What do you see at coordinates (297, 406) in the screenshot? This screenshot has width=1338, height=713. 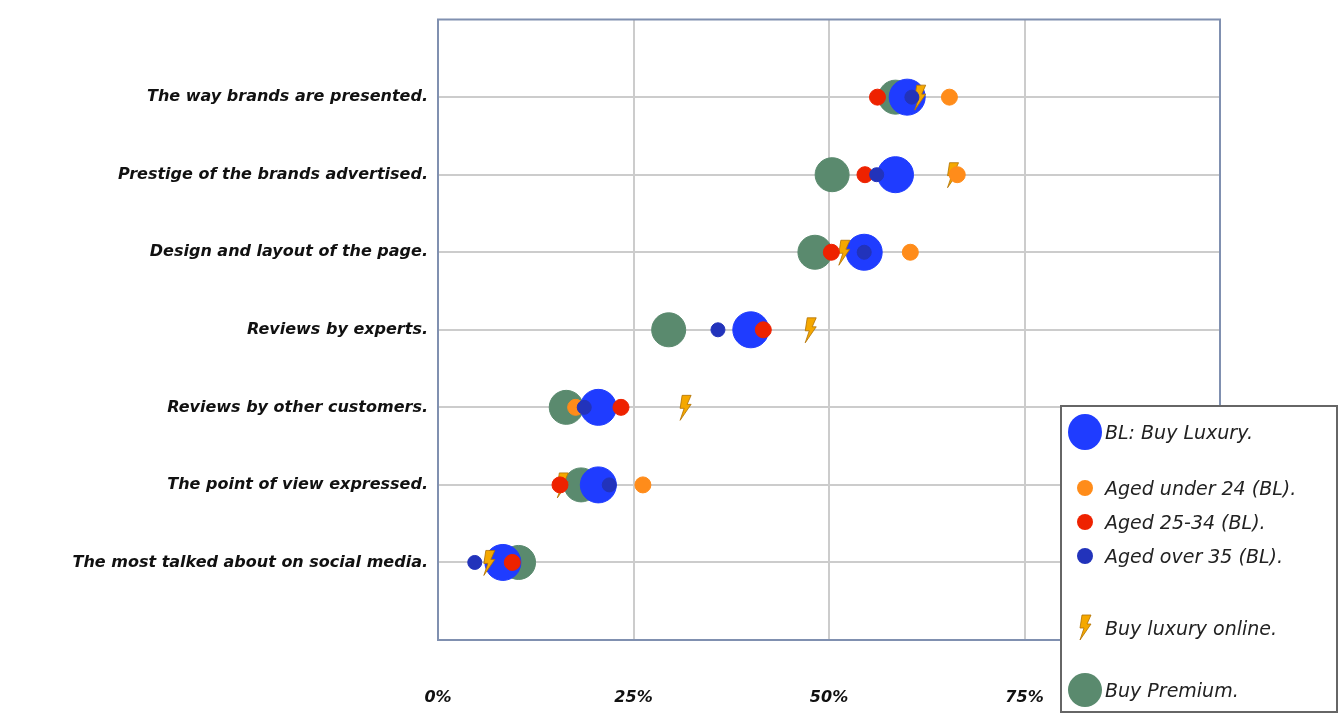 I see `y-tick-label: Reviews by other customers.` at bounding box center [297, 406].